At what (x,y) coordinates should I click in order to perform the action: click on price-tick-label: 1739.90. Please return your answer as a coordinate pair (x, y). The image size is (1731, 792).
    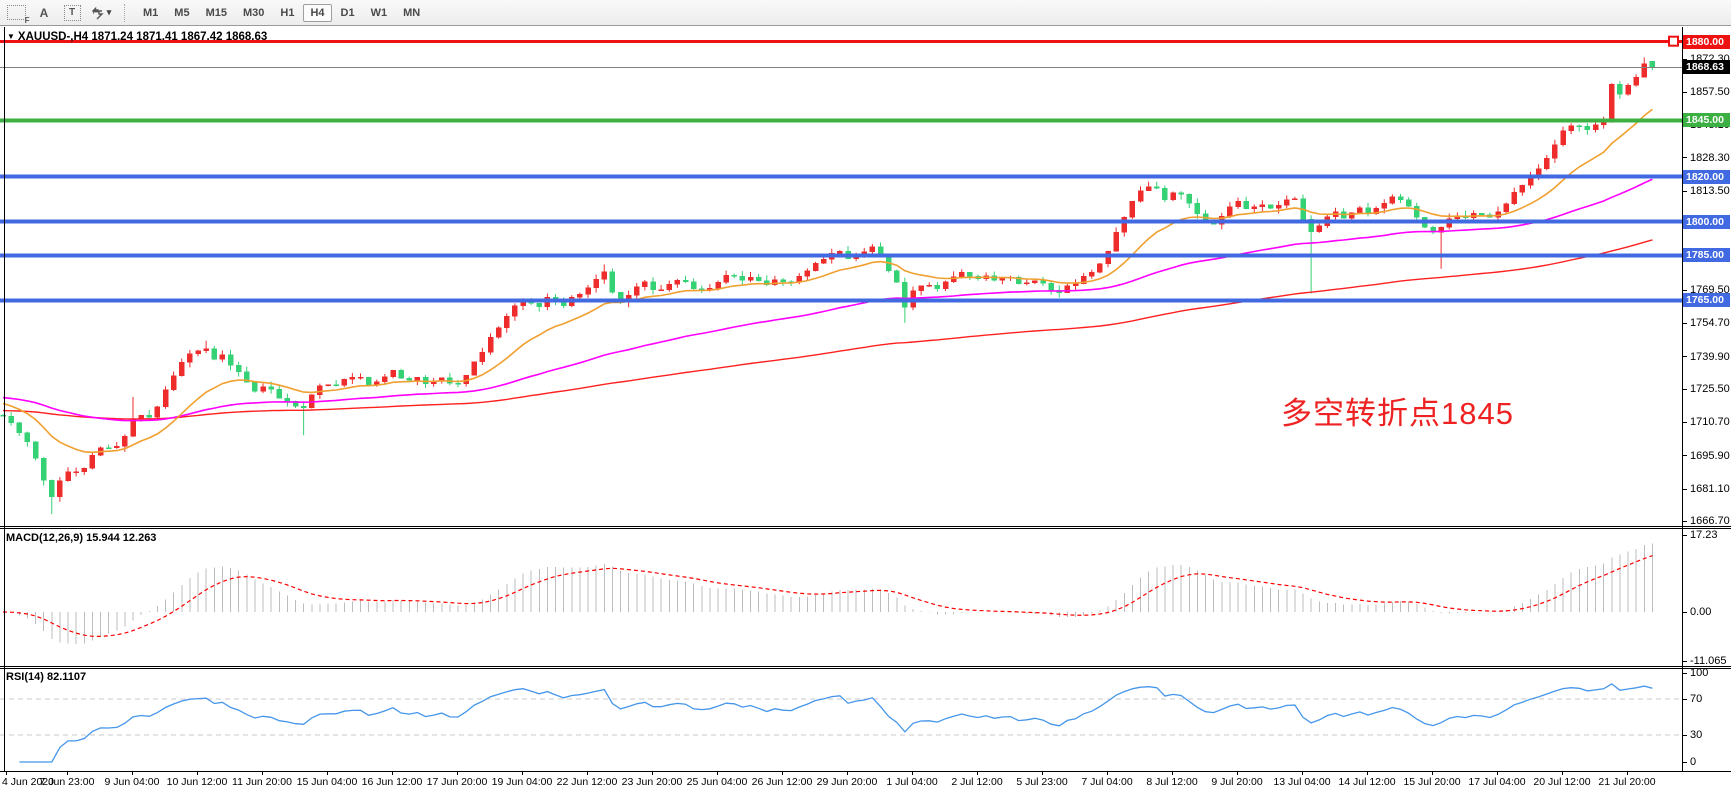
    Looking at the image, I should click on (1710, 356).